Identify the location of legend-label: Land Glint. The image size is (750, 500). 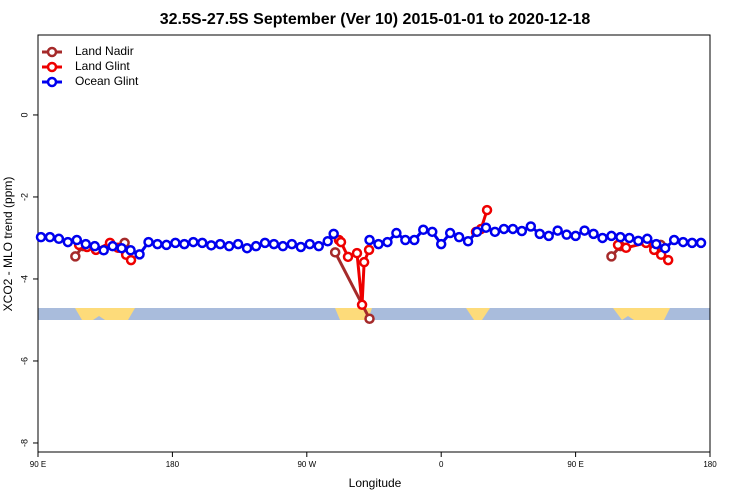
(102, 66).